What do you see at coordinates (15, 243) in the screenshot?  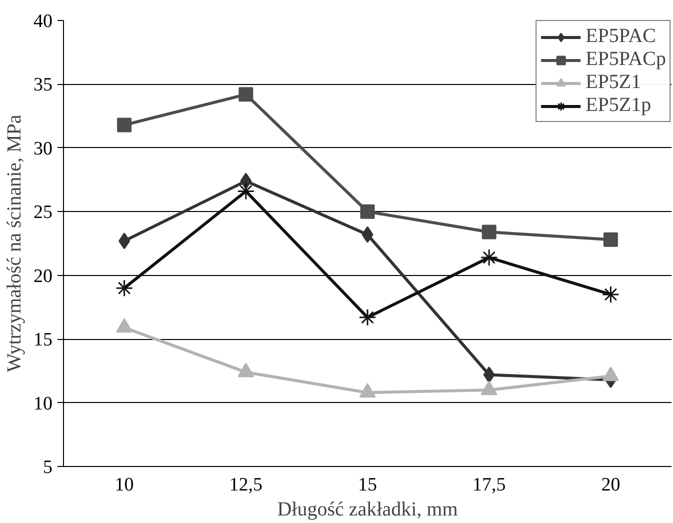 I see `y-axis-title: Wytrzymałość na ścinanie, MPa` at bounding box center [15, 243].